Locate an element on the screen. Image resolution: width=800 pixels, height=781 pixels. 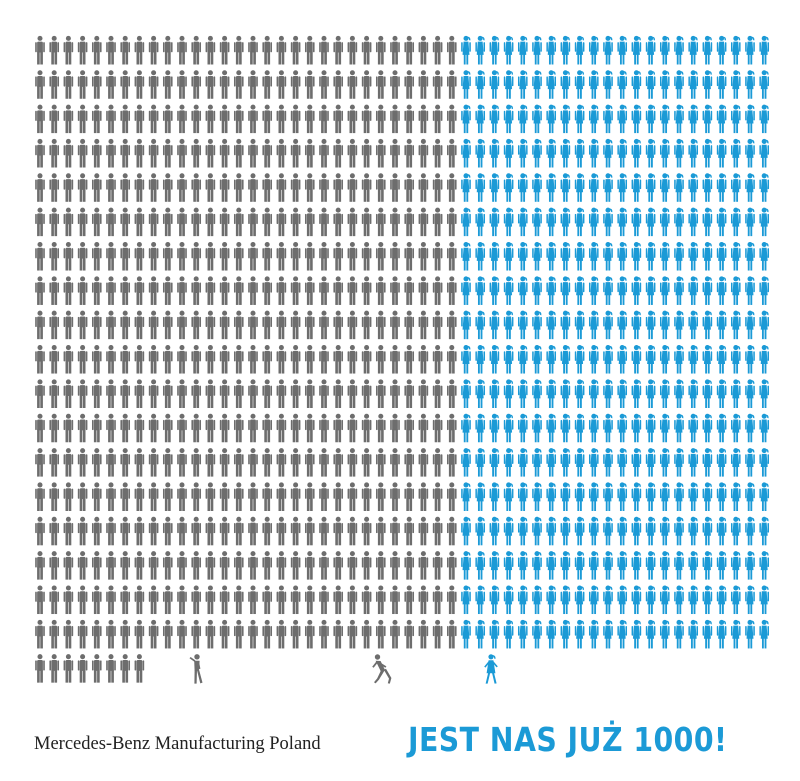
headline: JEST NAS JUŻ 1000! is located at coordinates (568, 739).